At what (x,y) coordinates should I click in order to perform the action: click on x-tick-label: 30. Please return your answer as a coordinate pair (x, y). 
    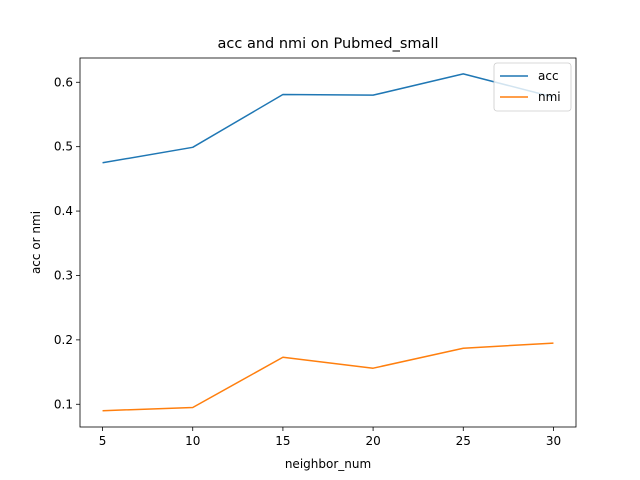
    Looking at the image, I should click on (553, 441).